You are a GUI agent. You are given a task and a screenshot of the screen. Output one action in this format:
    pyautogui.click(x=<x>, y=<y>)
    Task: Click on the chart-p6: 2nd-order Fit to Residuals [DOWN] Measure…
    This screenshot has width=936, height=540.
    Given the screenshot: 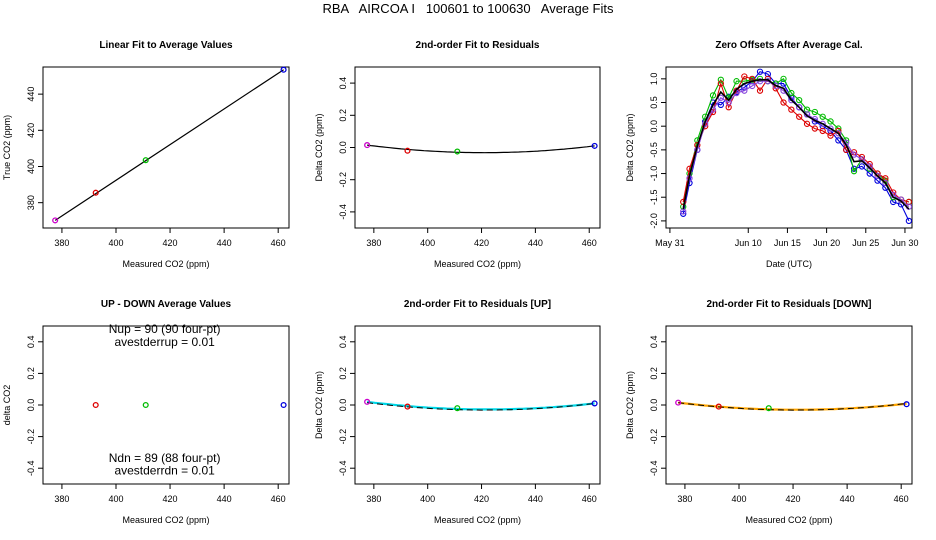 What is the action you would take?
    pyautogui.click(x=769, y=412)
    